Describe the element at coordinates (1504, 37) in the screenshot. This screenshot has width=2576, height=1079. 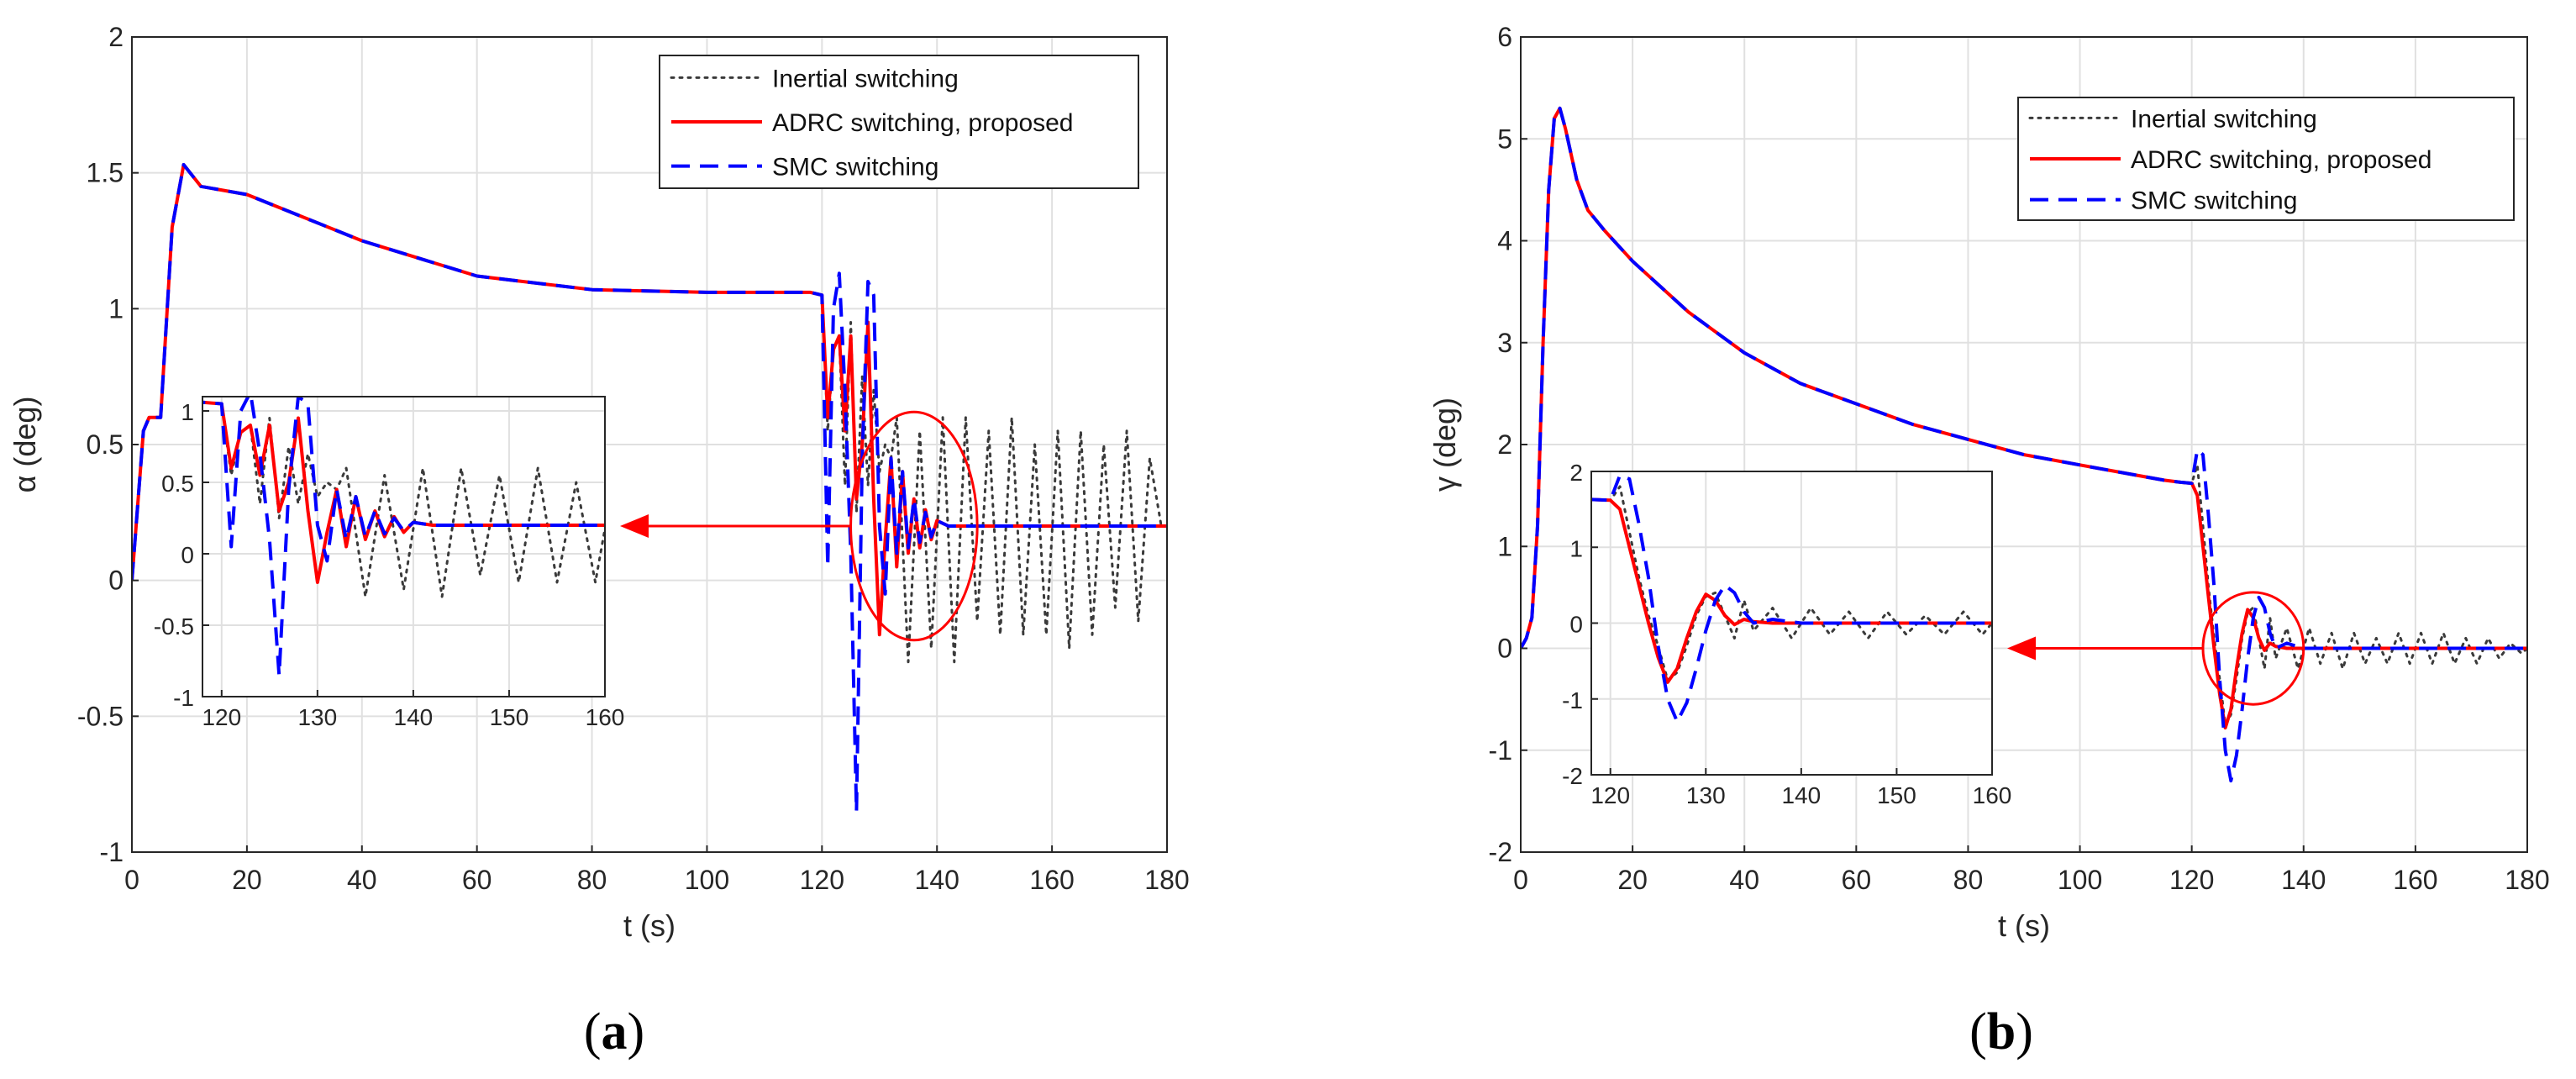
I see `chart-b-y-tick-label: 6` at that location.